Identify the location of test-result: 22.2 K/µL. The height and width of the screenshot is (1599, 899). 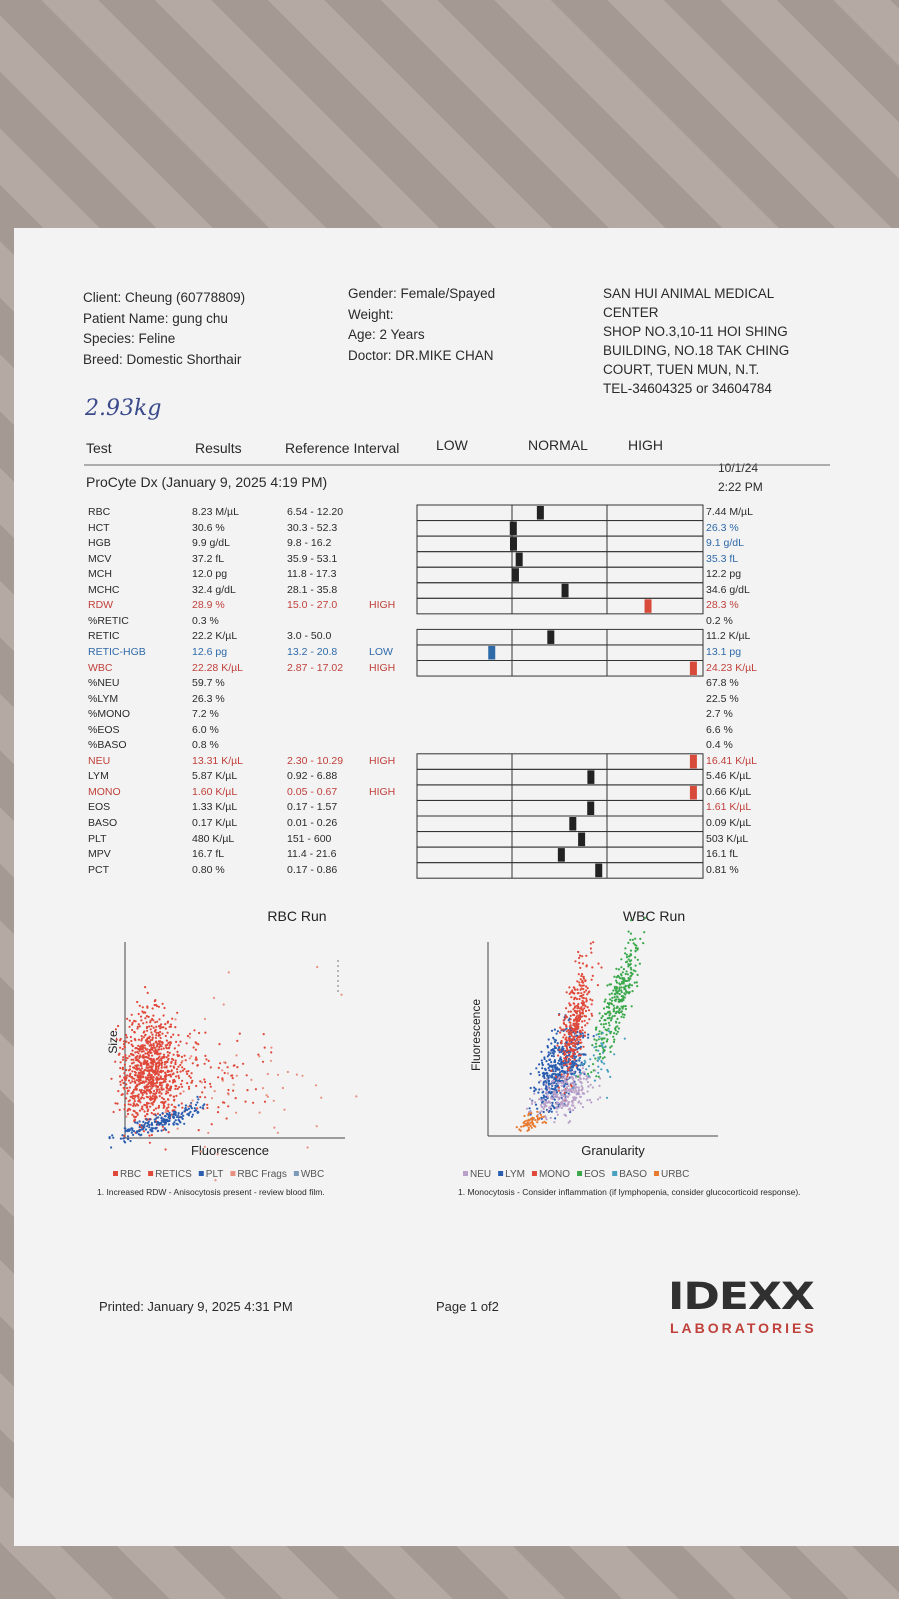
(215, 636).